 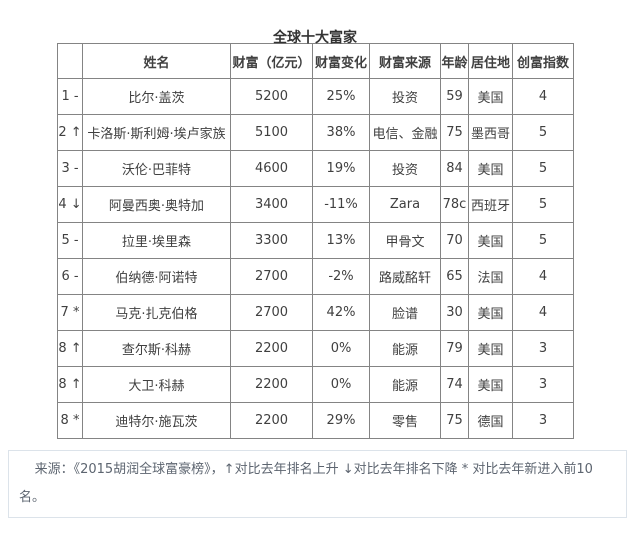 I want to click on cell-source: 路威酩轩, so click(x=405, y=276).